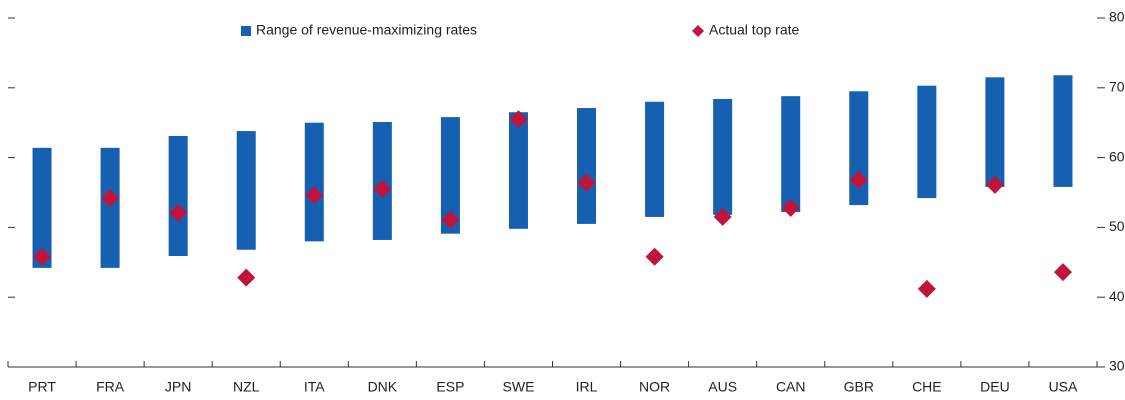 The width and height of the screenshot is (1125, 400). Describe the element at coordinates (383, 387) in the screenshot. I see `x-tick-label: DNK` at that location.